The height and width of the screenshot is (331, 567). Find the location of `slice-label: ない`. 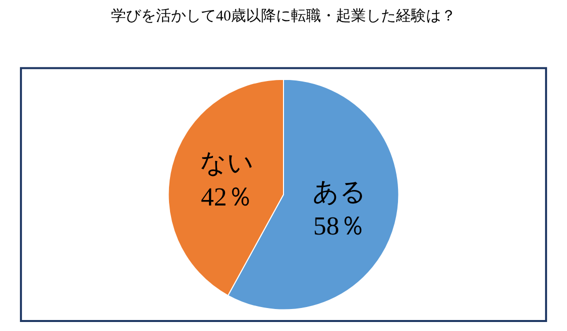

slice-label: ない is located at coordinates (227, 163).